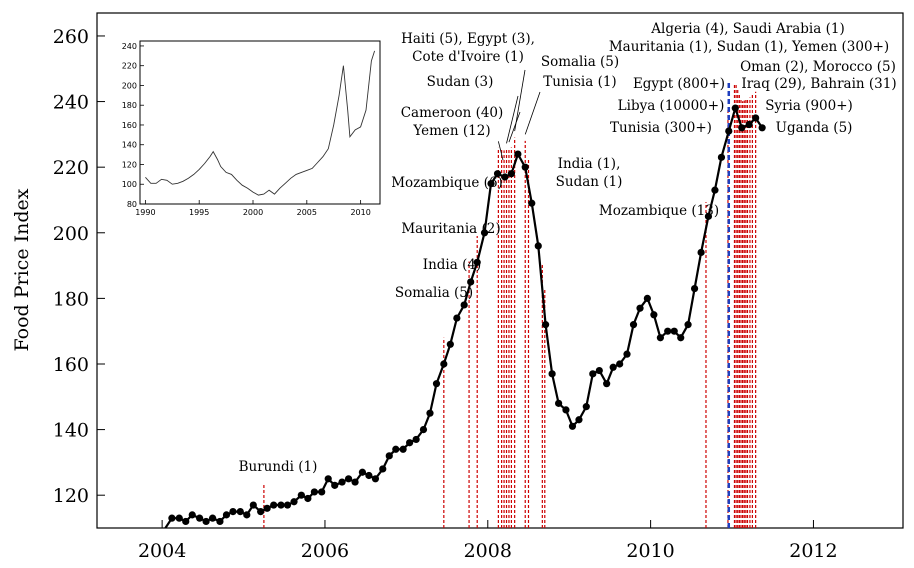 This screenshot has width=914, height=568. Describe the element at coordinates (659, 211) in the screenshot. I see `annotation-mozambique-2010: Mozambique (13)` at that location.